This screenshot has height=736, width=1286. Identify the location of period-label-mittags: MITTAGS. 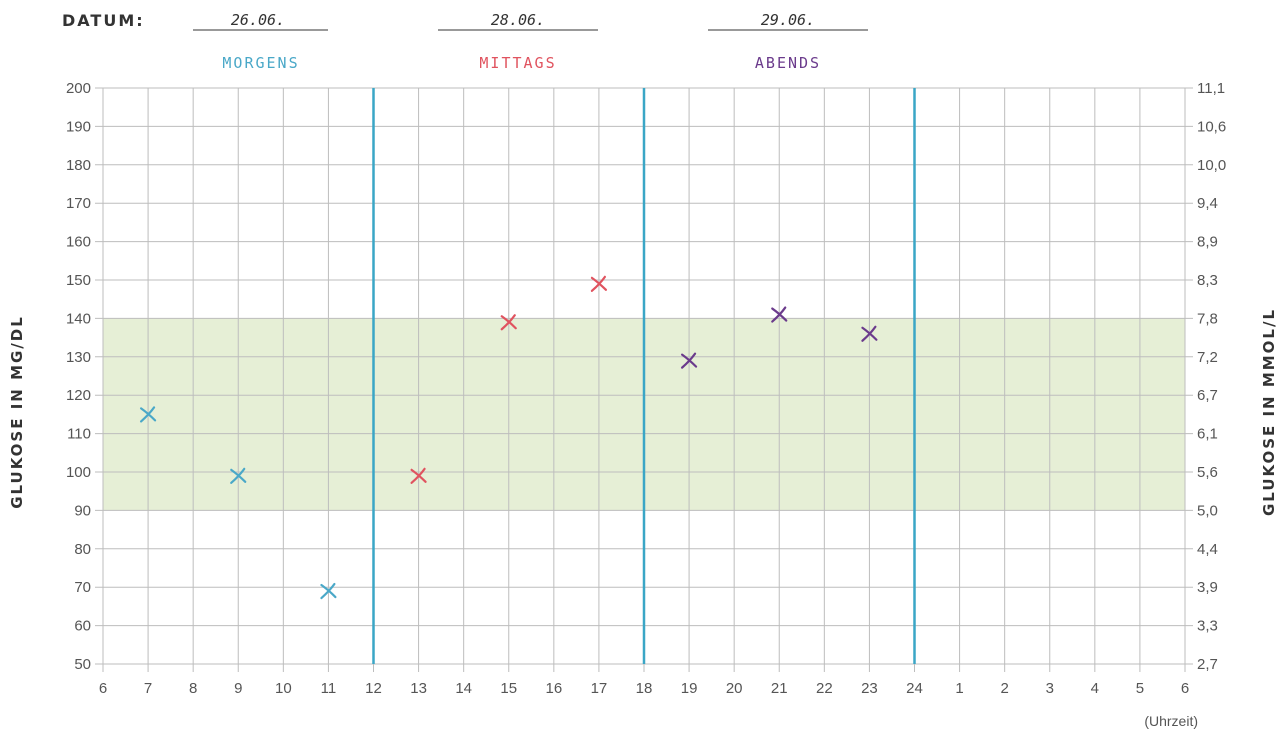
(517, 63).